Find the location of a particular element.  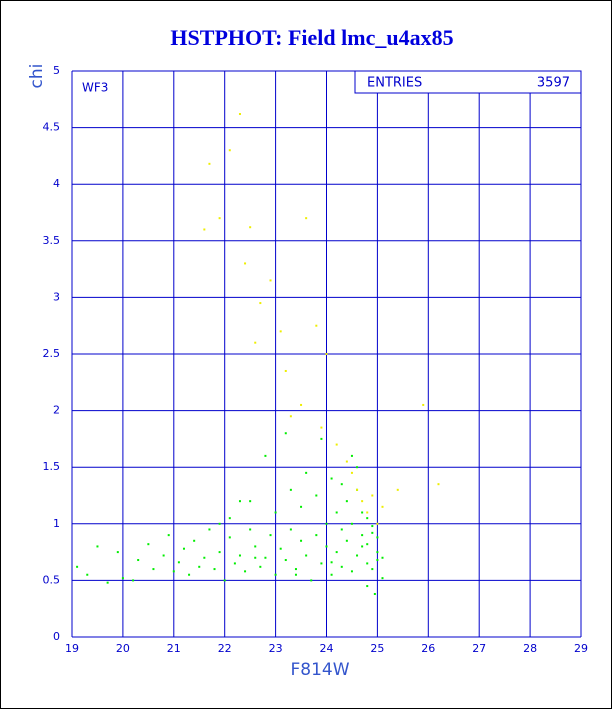

x-tick-label: 22 is located at coordinates (225, 648).